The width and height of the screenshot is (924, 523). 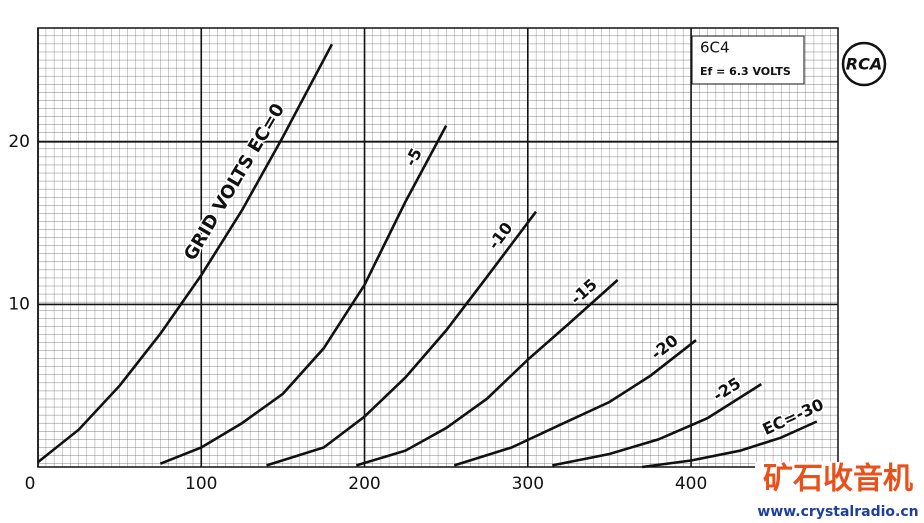 What do you see at coordinates (748, 60) in the screenshot?
I see `annotation-box` at bounding box center [748, 60].